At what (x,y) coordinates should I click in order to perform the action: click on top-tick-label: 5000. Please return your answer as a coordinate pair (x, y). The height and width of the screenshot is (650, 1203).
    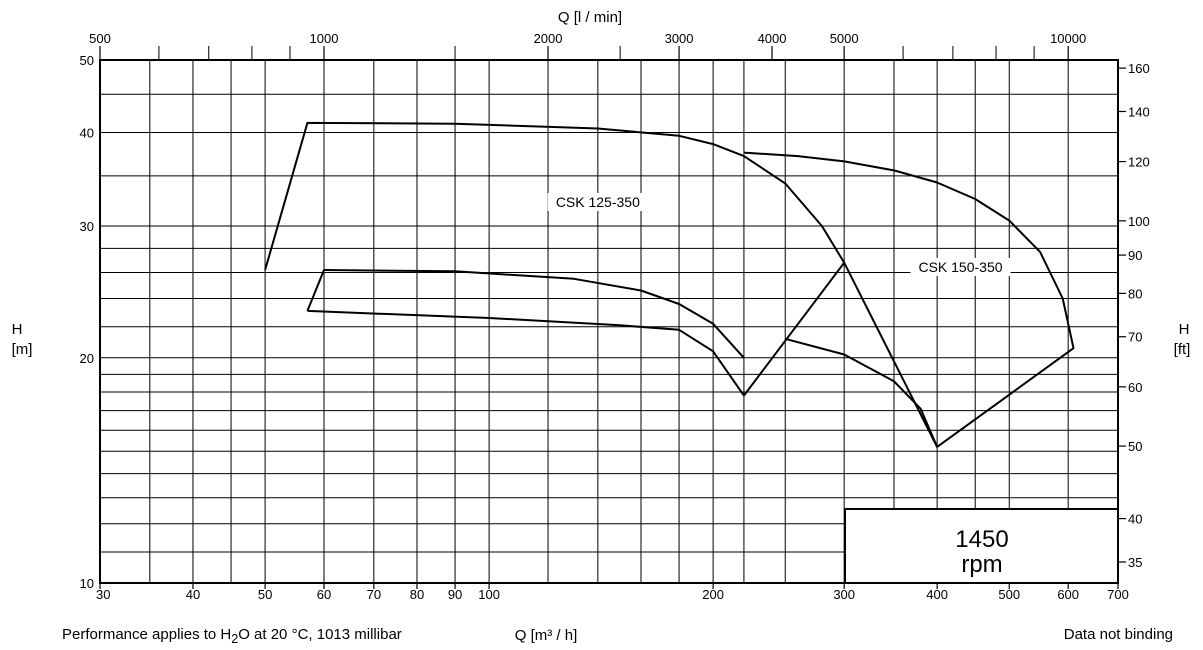
    Looking at the image, I should click on (844, 38).